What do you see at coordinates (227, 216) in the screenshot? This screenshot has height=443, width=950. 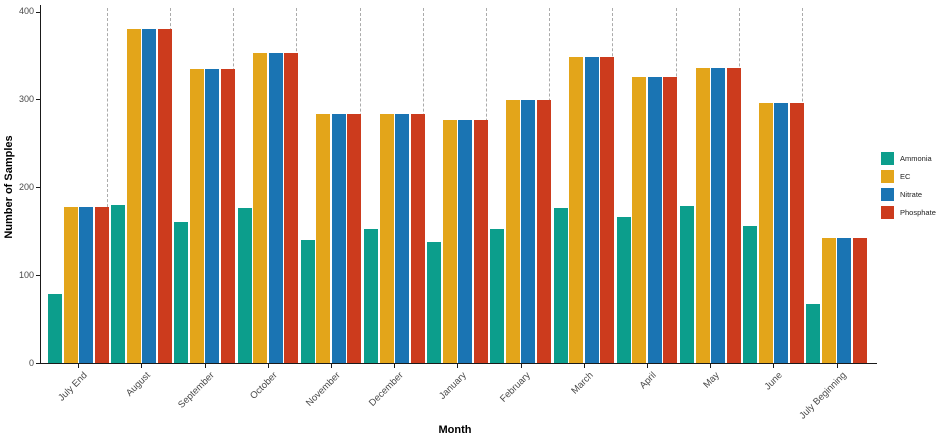 I see `bar-phosphate-september` at bounding box center [227, 216].